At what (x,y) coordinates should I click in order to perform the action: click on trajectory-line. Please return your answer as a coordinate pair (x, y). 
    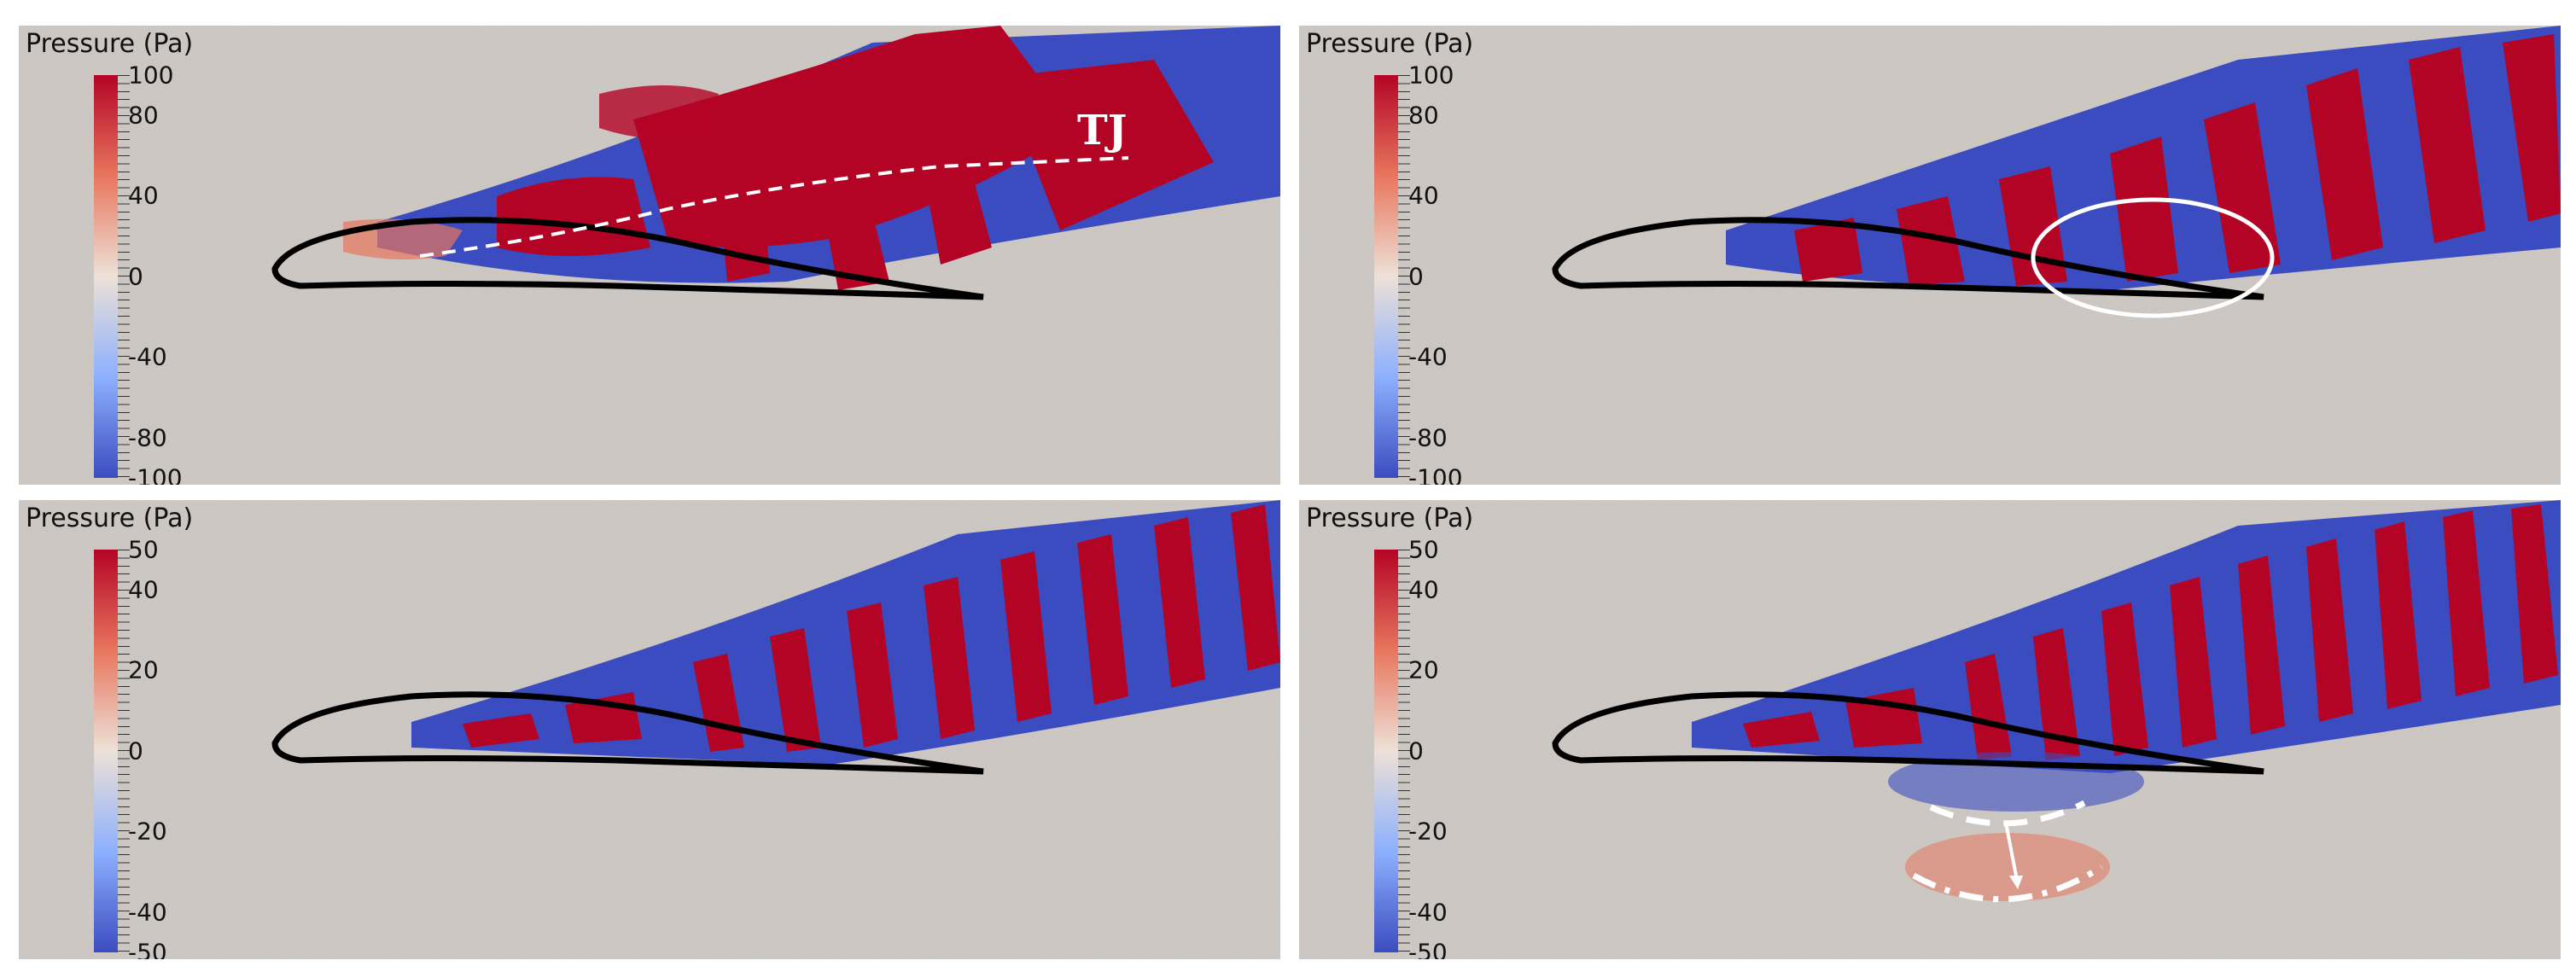
    Looking at the image, I should click on (774, 207).